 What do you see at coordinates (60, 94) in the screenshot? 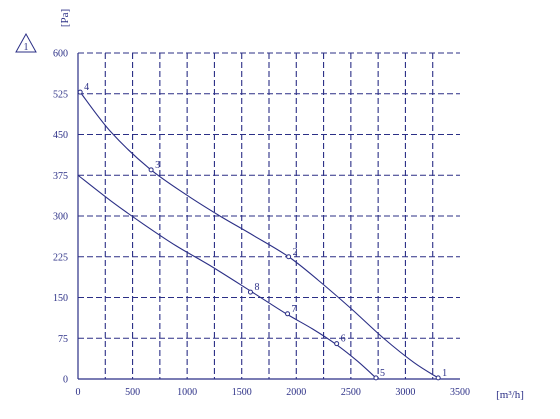
I see `y-tick-label: 525` at bounding box center [60, 94].